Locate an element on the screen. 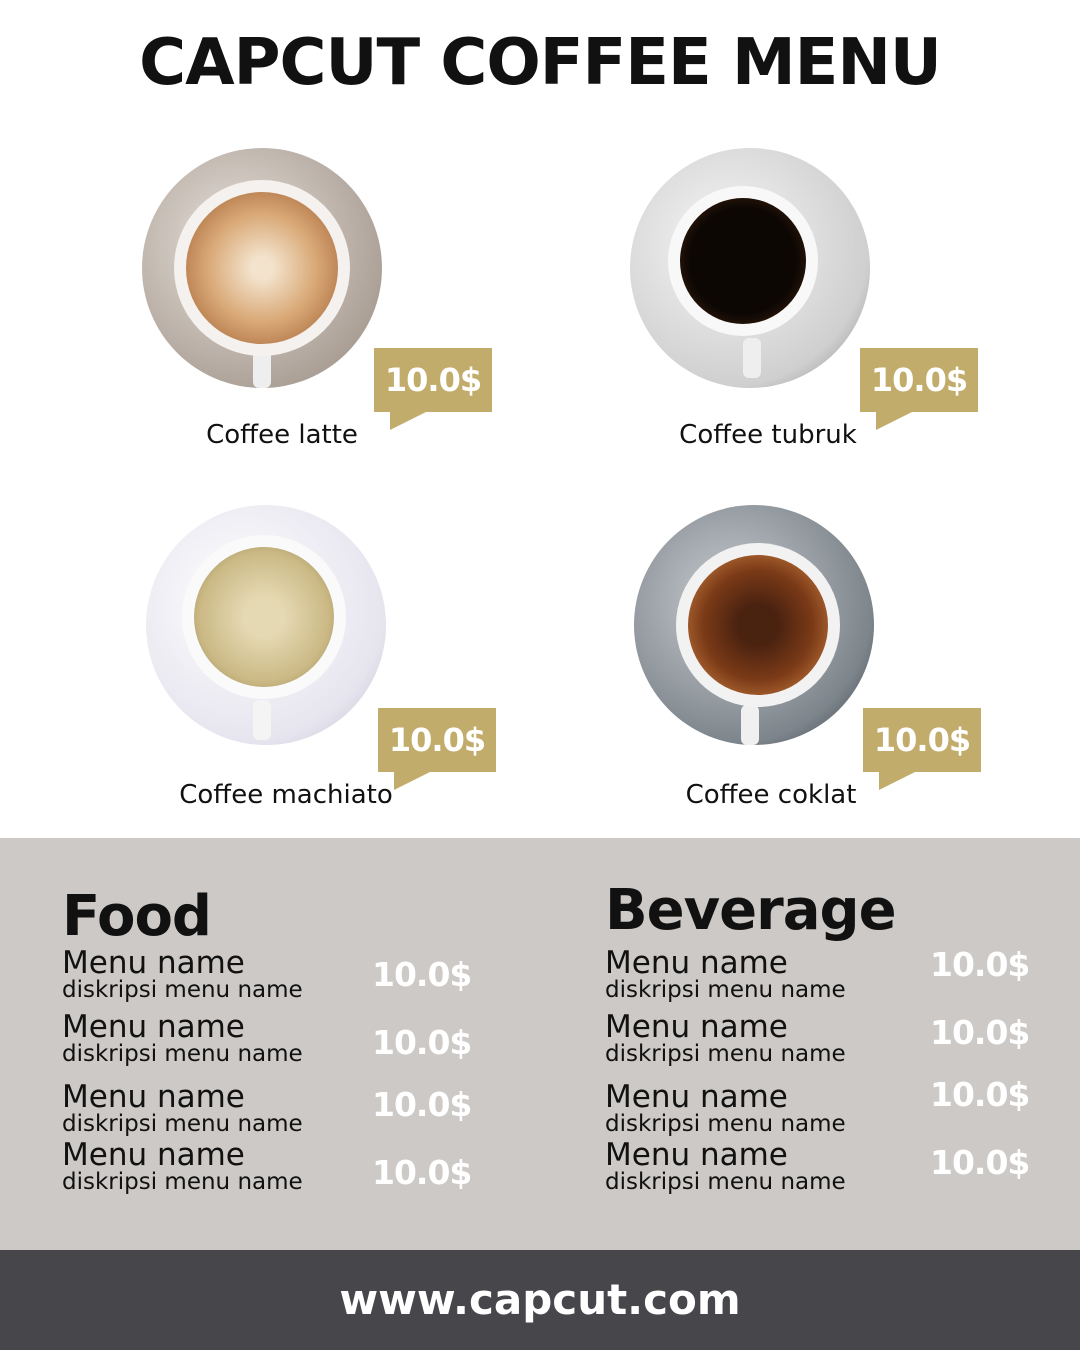  coffee-name: Coffee latte is located at coordinates (282, 435).